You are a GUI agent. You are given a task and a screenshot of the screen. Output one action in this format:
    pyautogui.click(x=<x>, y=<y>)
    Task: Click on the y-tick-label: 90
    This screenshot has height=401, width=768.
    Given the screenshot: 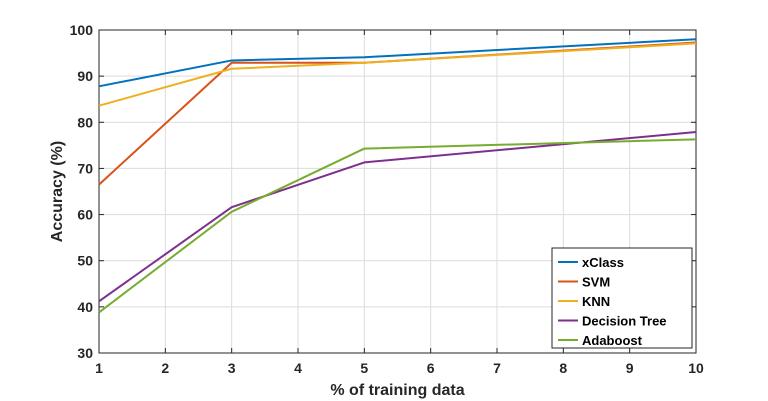 What is the action you would take?
    pyautogui.click(x=85, y=76)
    